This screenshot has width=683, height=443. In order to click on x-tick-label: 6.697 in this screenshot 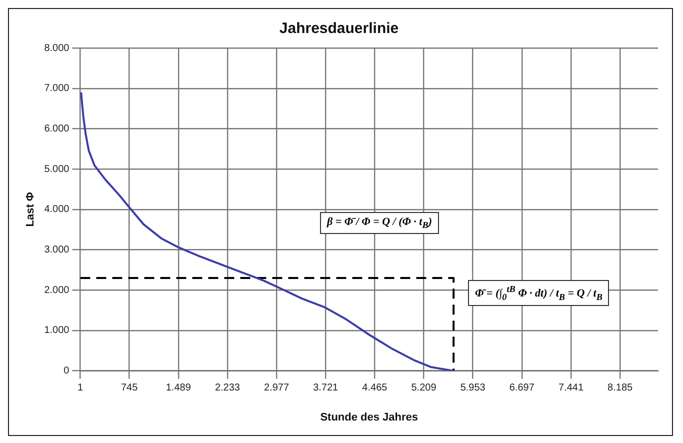, I will do `click(522, 388)`.